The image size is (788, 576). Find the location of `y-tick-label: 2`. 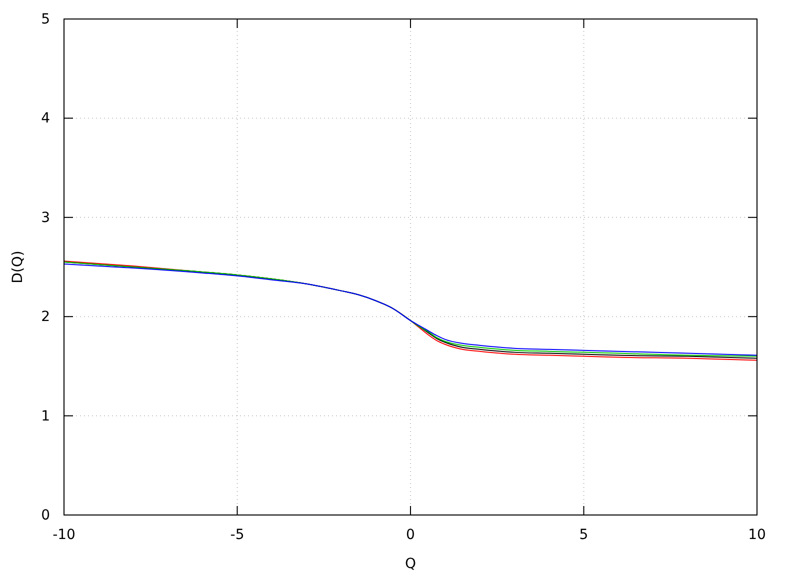

y-tick-label: 2 is located at coordinates (45, 317).